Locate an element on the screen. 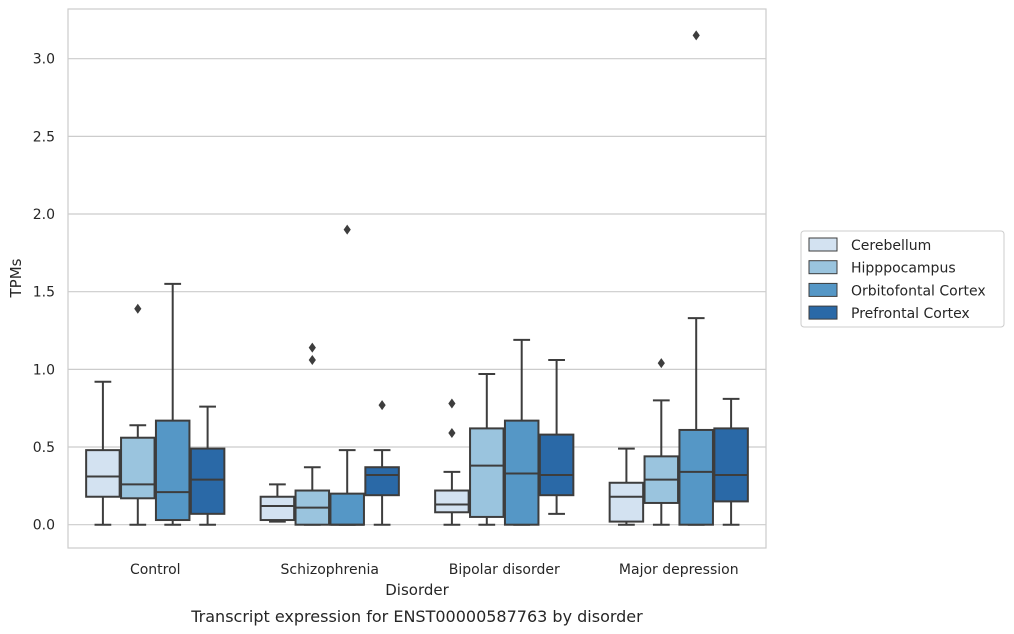 The width and height of the screenshot is (1014, 634). y-tick-label: 2.5 is located at coordinates (44, 137).